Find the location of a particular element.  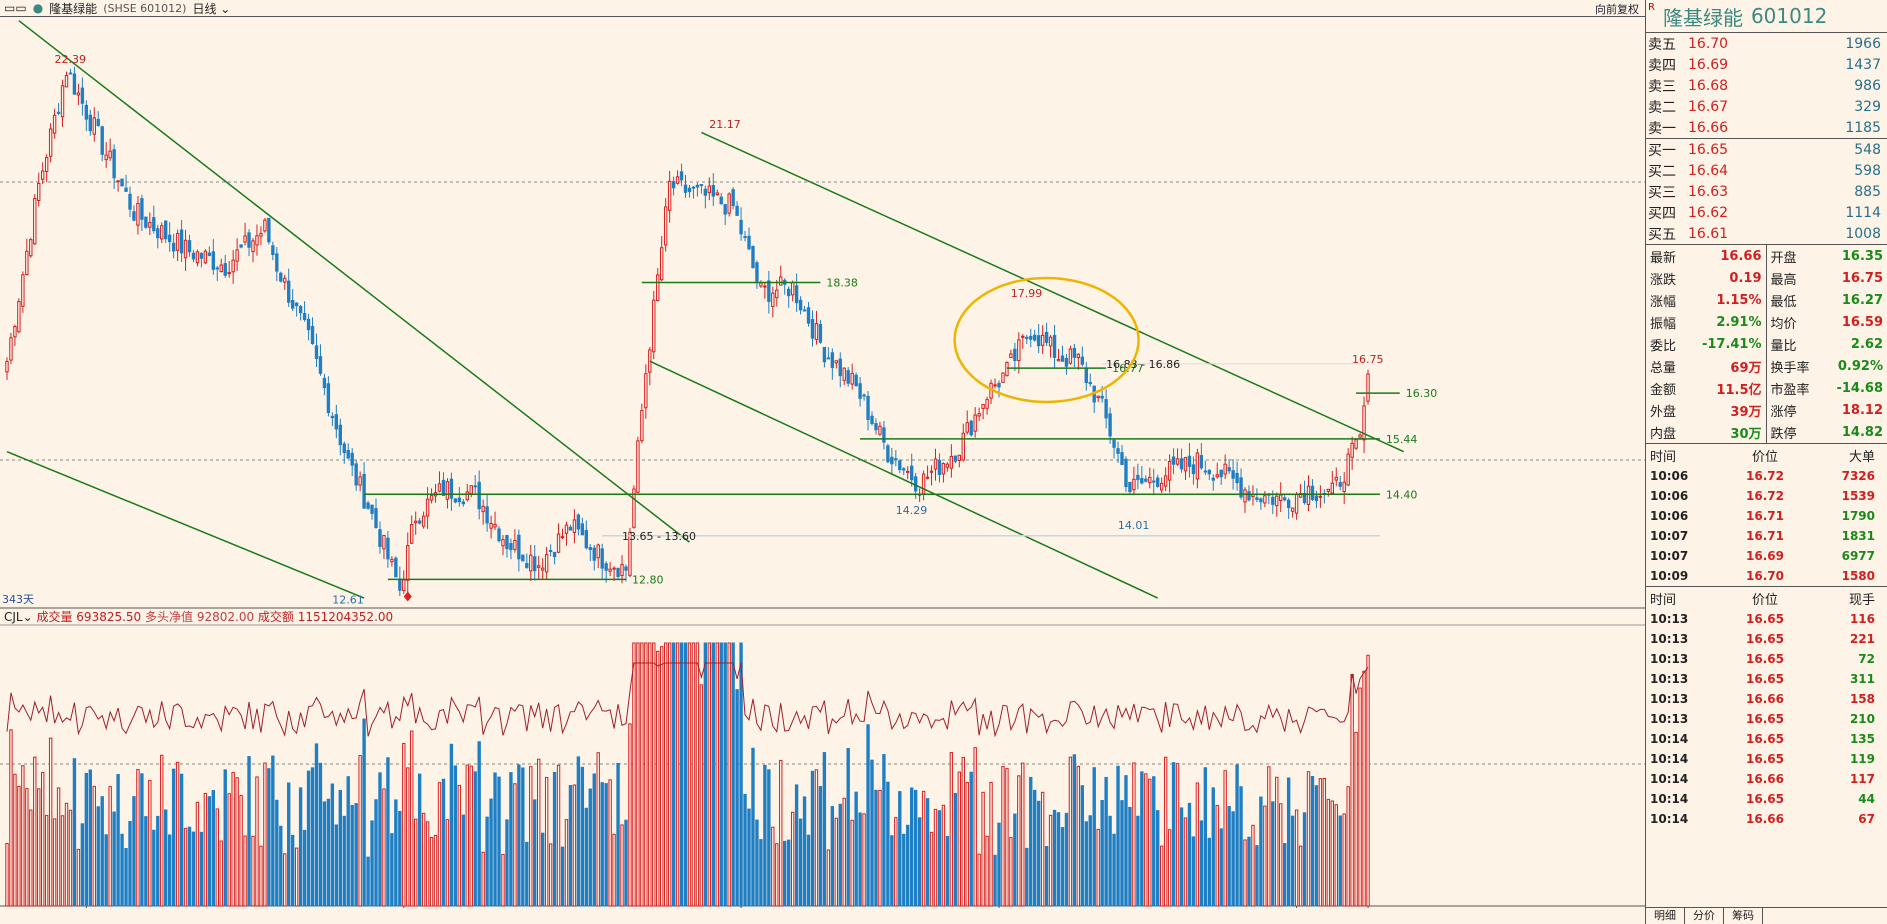

price-extreme-label: 12.61 is located at coordinates (348, 600).